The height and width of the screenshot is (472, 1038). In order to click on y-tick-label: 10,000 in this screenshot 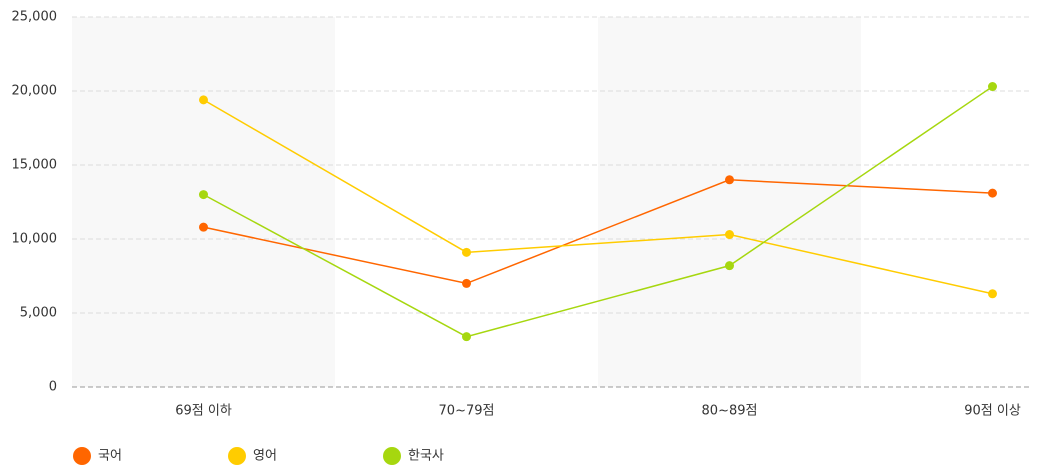, I will do `click(35, 239)`.